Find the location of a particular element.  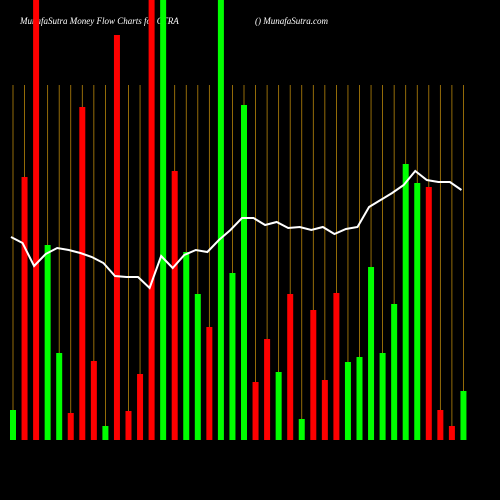

chart-title: MunafaSutra Money Flow Charts for CTRA is located at coordinates (99, 21).